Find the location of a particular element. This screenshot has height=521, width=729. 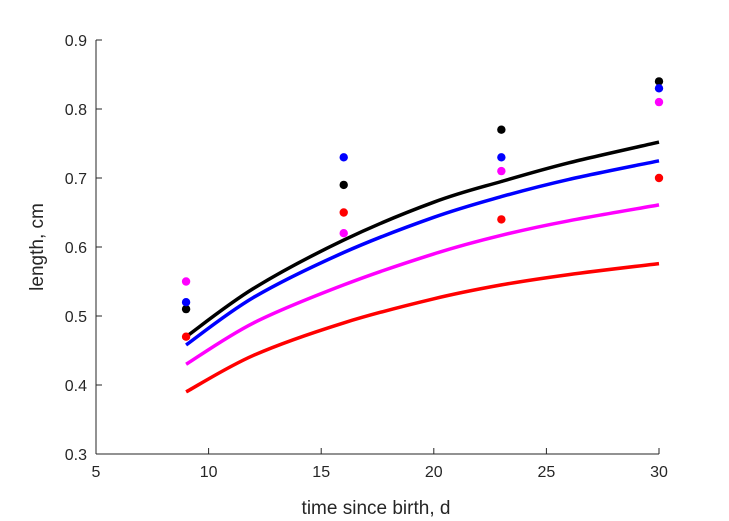

x-axis: 5 10 15 20 25 30 is located at coordinates (380, 464).